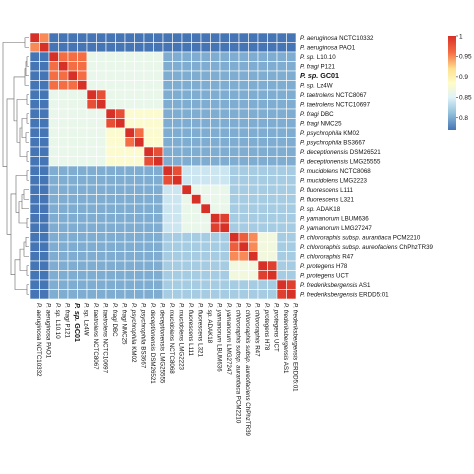  Describe the element at coordinates (180, 337) in the screenshot. I see `column-label: P. mucidolens LMG2223` at that location.